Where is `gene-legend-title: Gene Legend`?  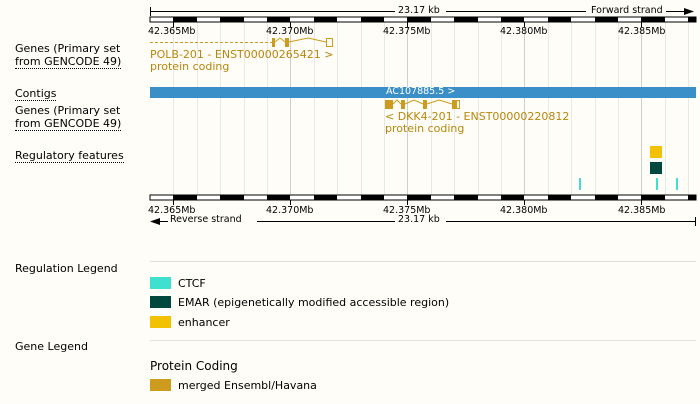
gene-legend-title: Gene Legend is located at coordinates (51, 346).